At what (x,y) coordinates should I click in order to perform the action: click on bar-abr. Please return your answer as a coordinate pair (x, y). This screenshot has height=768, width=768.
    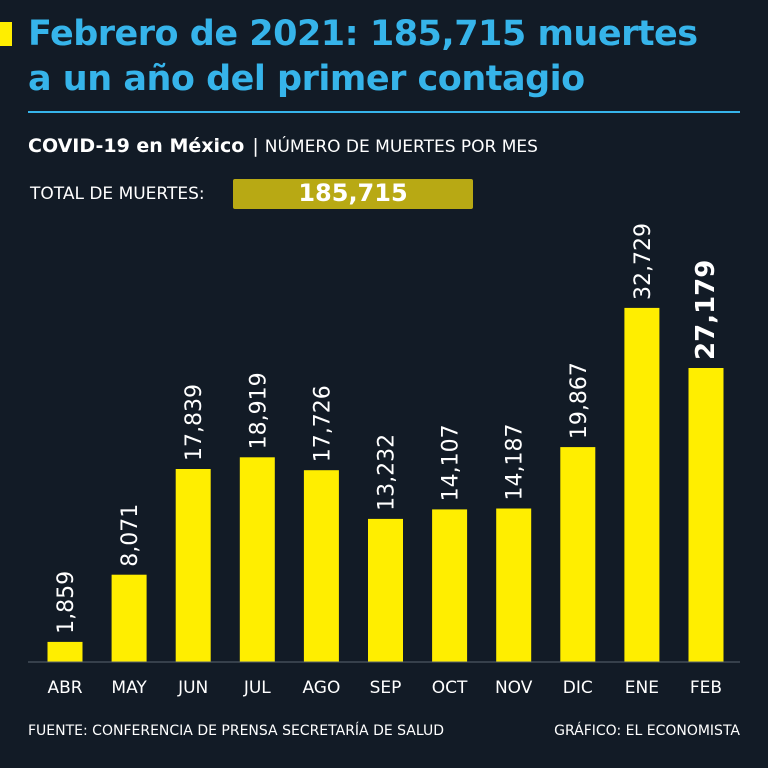
    Looking at the image, I should click on (65, 651).